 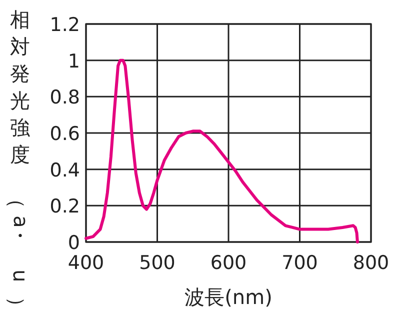 What do you see at coordinates (74, 61) in the screenshot?
I see `y-tick-label: 1` at bounding box center [74, 61].